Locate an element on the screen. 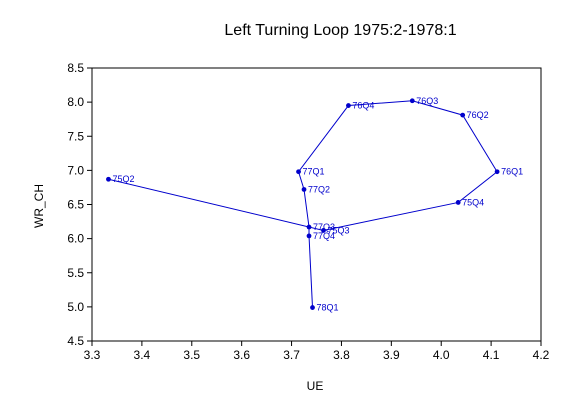 This screenshot has width=581, height=419. y-axis-label: WR_CH is located at coordinates (39, 206).